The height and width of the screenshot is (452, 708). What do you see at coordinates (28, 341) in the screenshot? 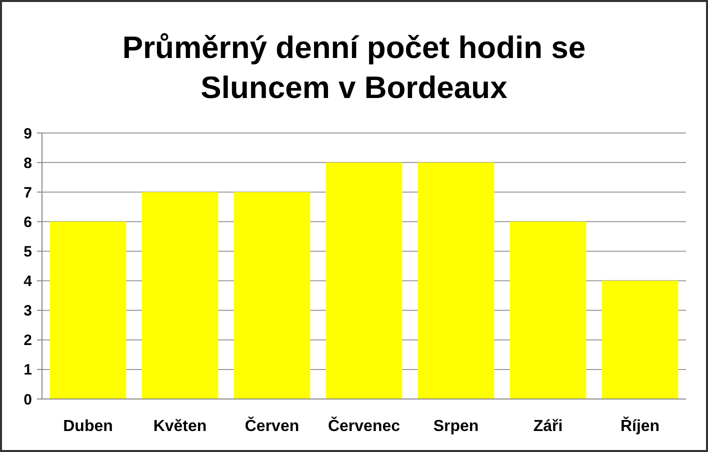
I see `y-tick-label: 2` at bounding box center [28, 341].